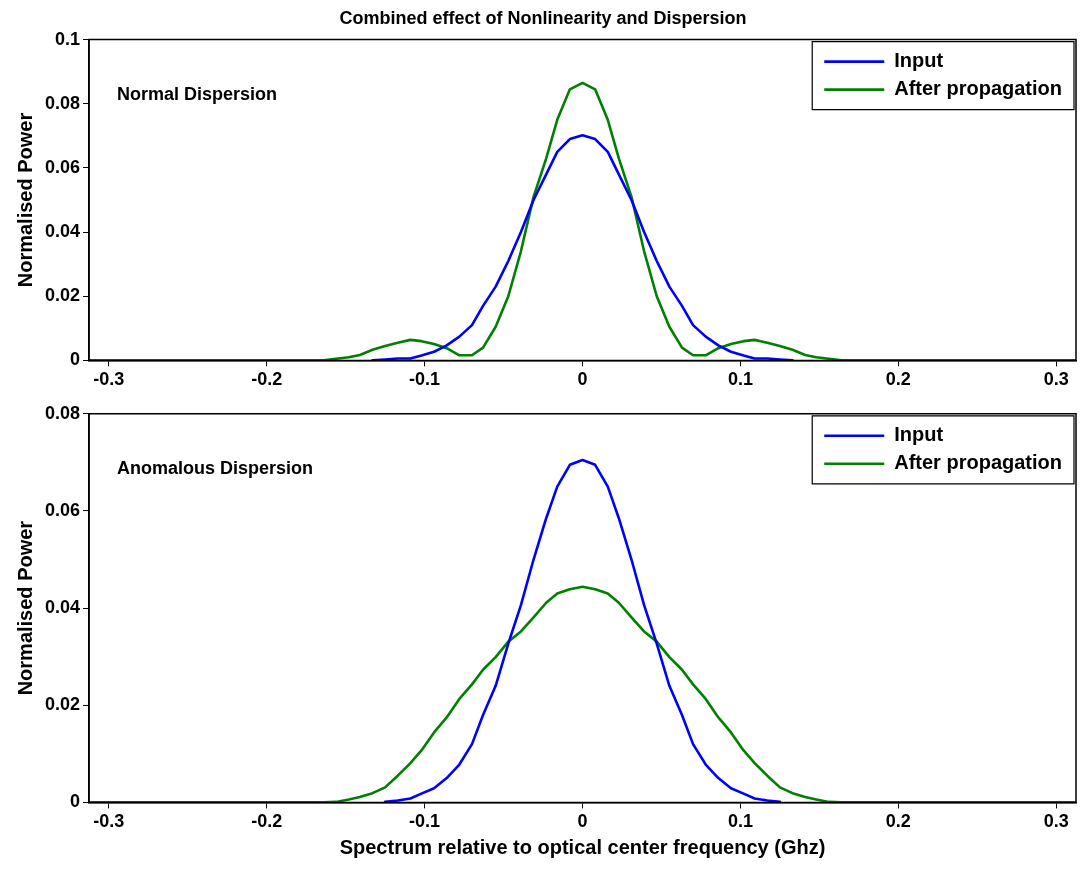 Image resolution: width=1086 pixels, height=880 pixels. What do you see at coordinates (197, 93) in the screenshot?
I see `annotation: Normal Dispersion` at bounding box center [197, 93].